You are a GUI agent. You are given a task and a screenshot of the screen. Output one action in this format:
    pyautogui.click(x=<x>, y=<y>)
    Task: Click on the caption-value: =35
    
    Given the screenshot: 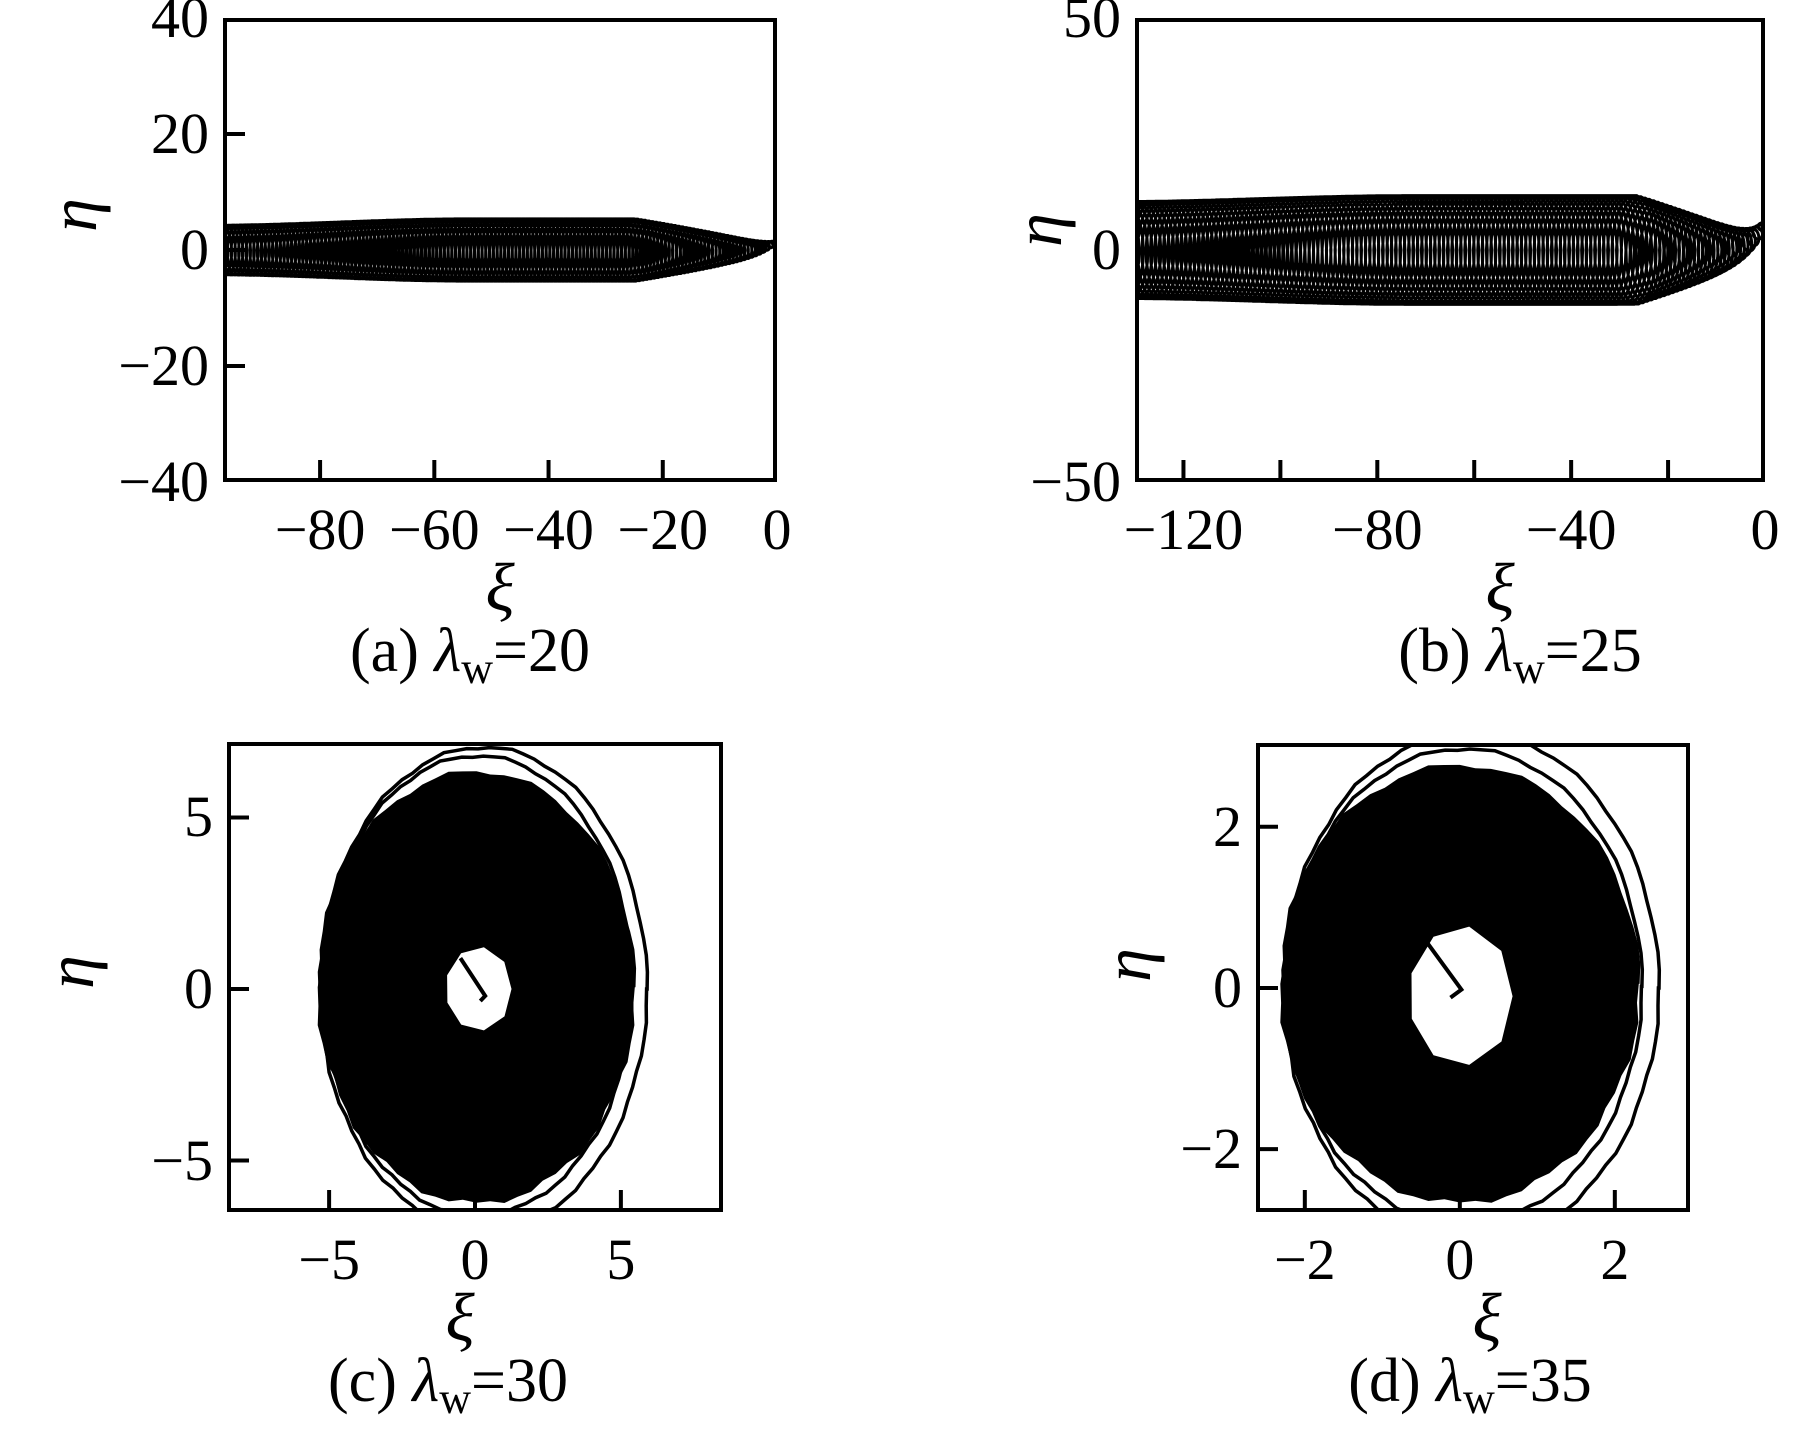 What is the action you would take?
    pyautogui.click(x=1543, y=1381)
    